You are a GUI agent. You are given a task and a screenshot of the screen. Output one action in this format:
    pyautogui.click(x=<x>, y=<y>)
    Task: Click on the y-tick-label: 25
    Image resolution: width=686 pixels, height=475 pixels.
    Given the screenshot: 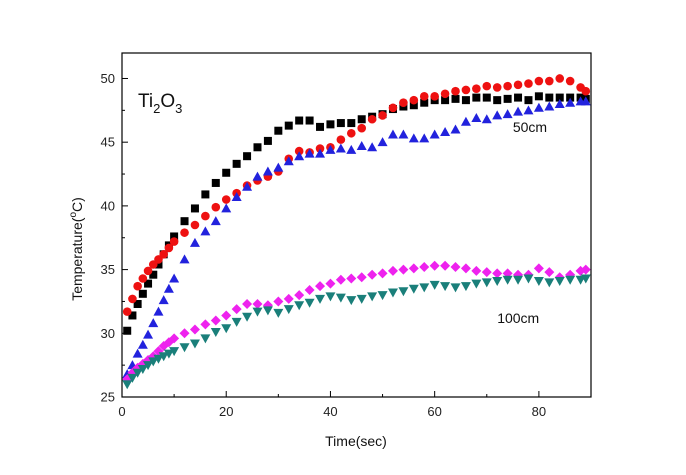 What is the action you would take?
    pyautogui.click(x=108, y=397)
    